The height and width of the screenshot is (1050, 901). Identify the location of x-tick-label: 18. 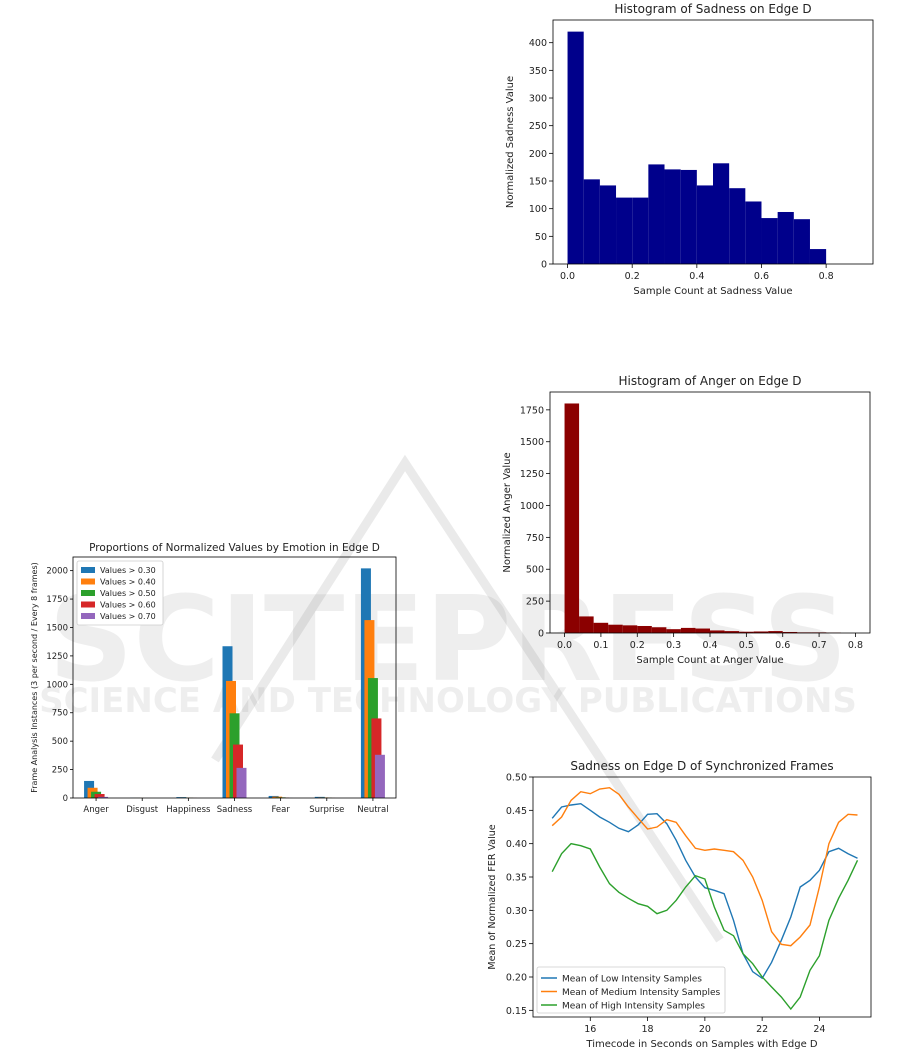
(648, 1029).